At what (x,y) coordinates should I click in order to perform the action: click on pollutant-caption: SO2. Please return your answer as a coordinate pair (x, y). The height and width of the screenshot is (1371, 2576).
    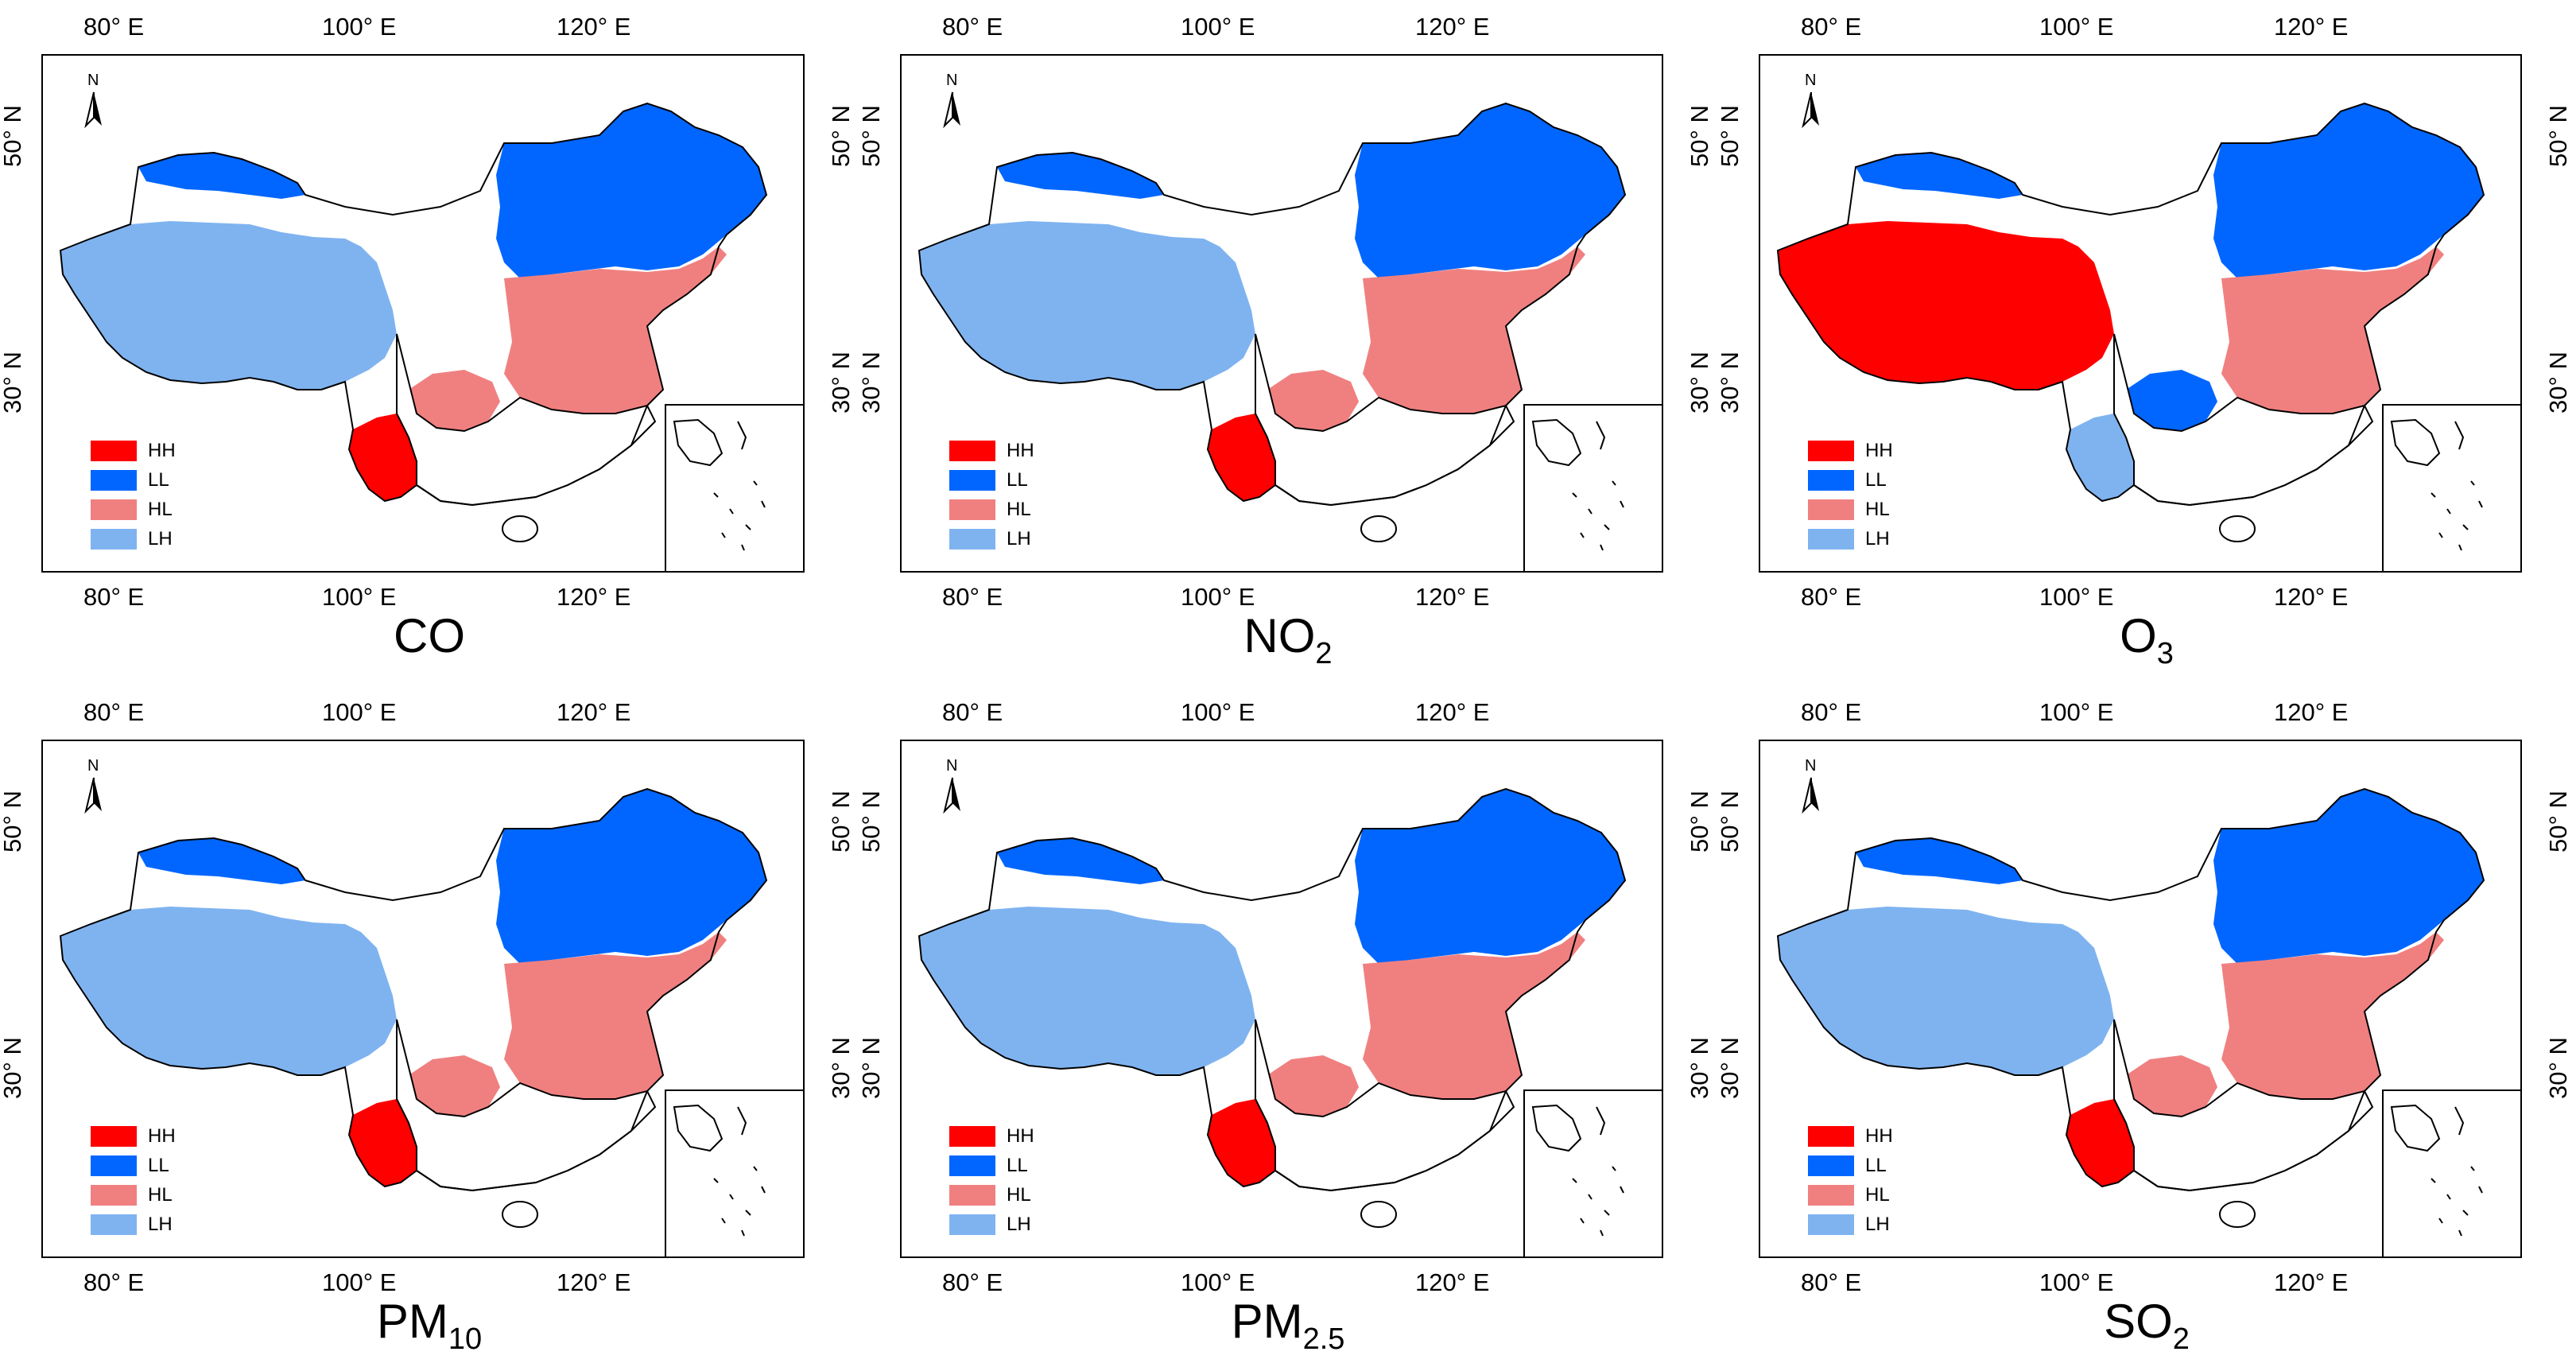
    Looking at the image, I should click on (2147, 1325).